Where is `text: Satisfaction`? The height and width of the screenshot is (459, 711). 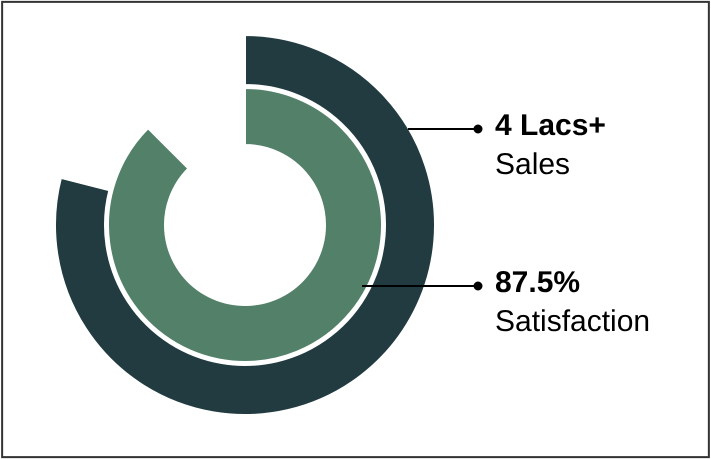
text: Satisfaction is located at coordinates (572, 321).